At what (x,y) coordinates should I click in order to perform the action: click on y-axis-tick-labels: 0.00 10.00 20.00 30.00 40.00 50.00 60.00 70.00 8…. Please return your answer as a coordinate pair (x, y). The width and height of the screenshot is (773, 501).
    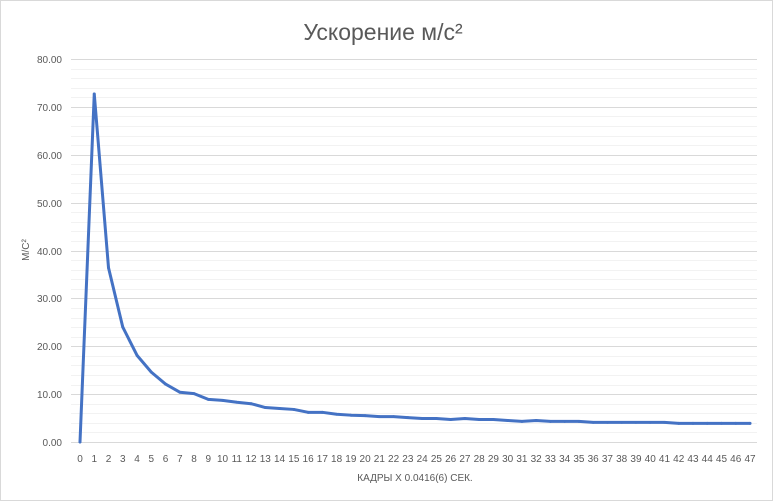
    Looking at the image, I should click on (49, 252).